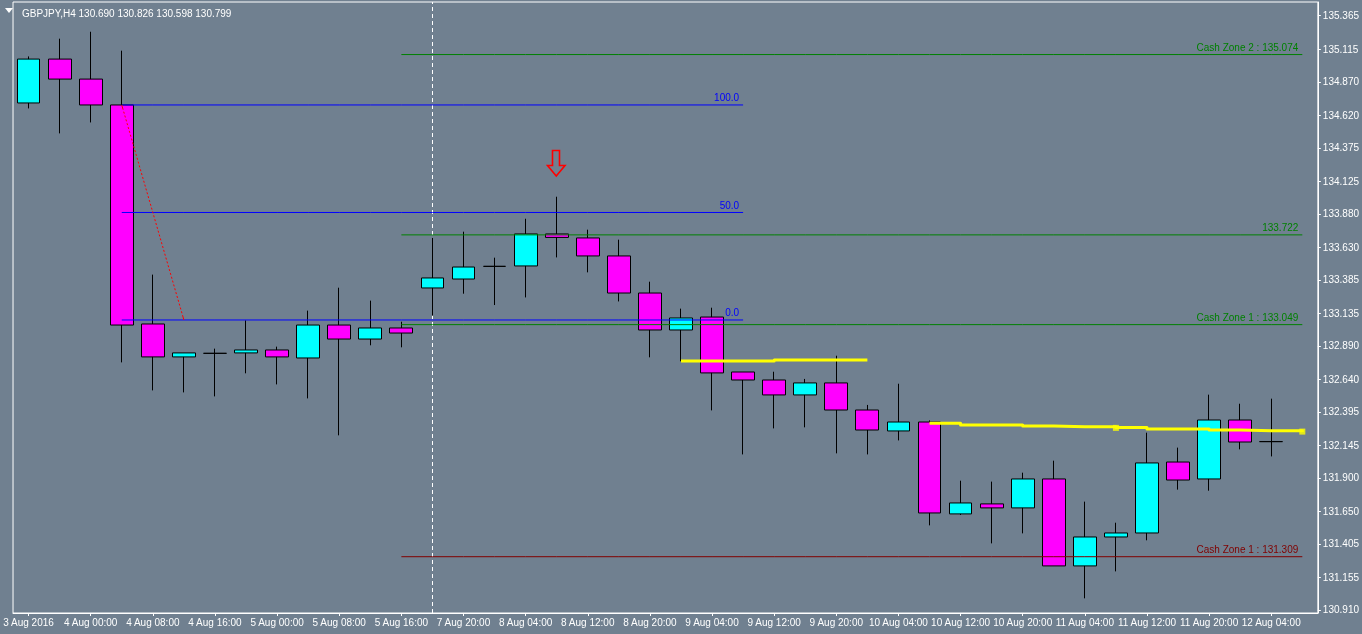  Describe the element at coordinates (1340, 49) in the screenshot. I see `y-tick-label: 135.115` at that location.